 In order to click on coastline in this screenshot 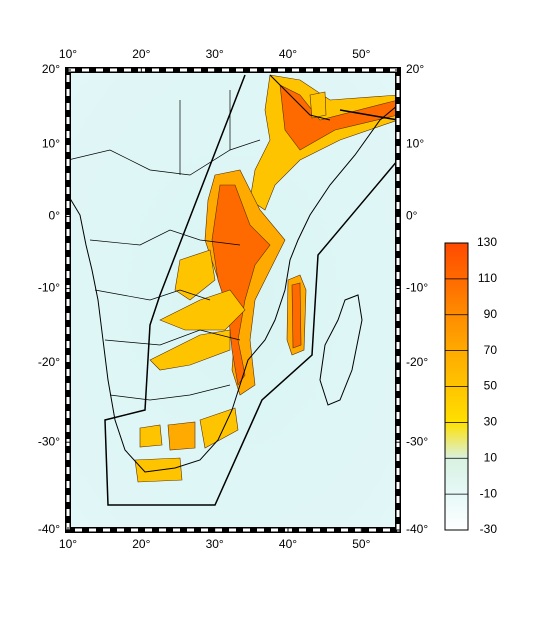, I will do `click(300, 97)`.